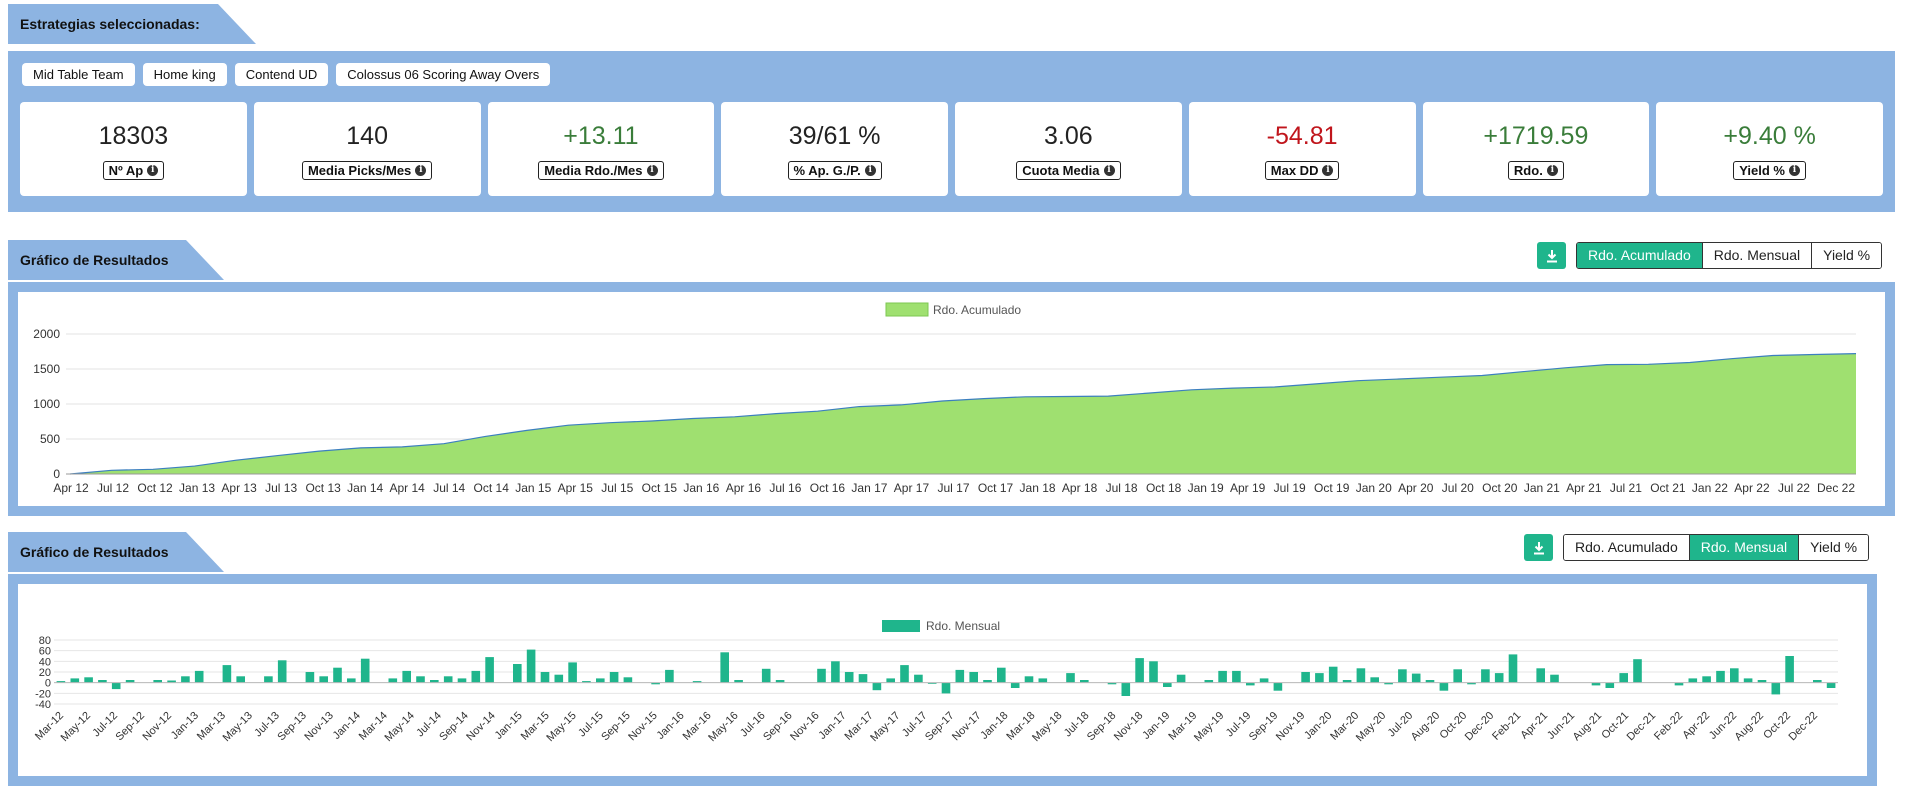 This screenshot has width=1916, height=804. Describe the element at coordinates (828, 488) in the screenshot. I see `x-tick-label: Oct 16` at that location.